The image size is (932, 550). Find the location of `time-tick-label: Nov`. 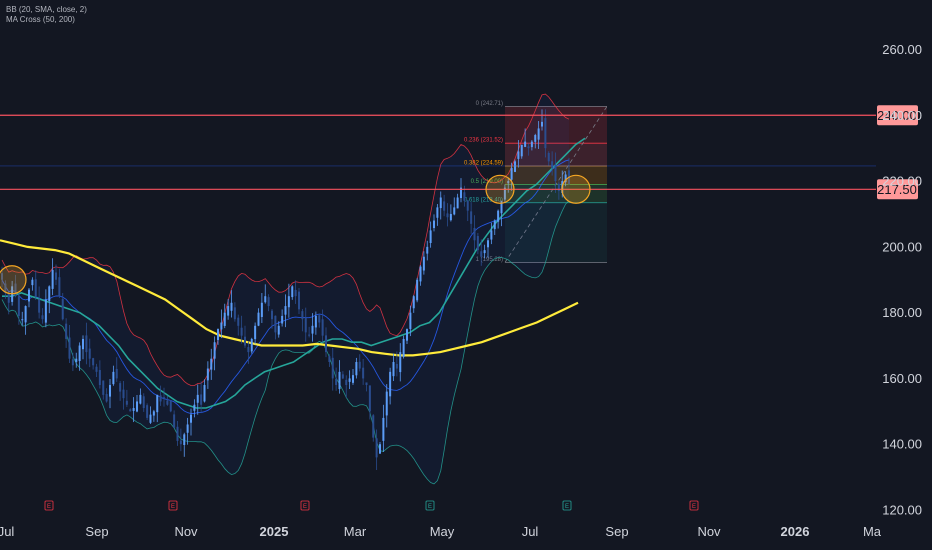

time-tick-label: Nov is located at coordinates (709, 531).